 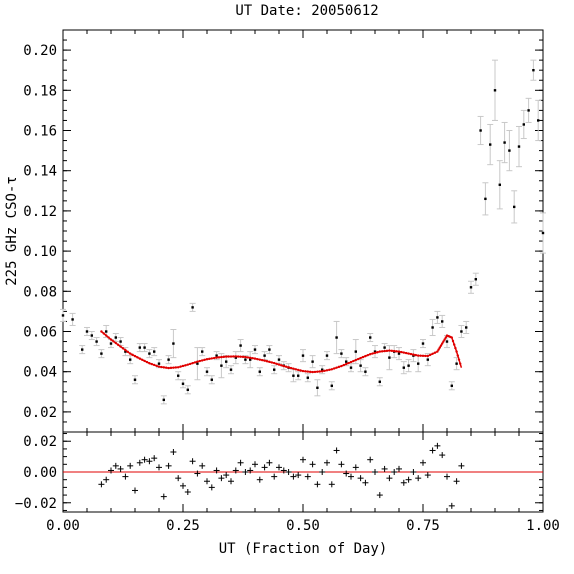 What do you see at coordinates (281, 475) in the screenshot?
I see `residual-plot-points` at bounding box center [281, 475].